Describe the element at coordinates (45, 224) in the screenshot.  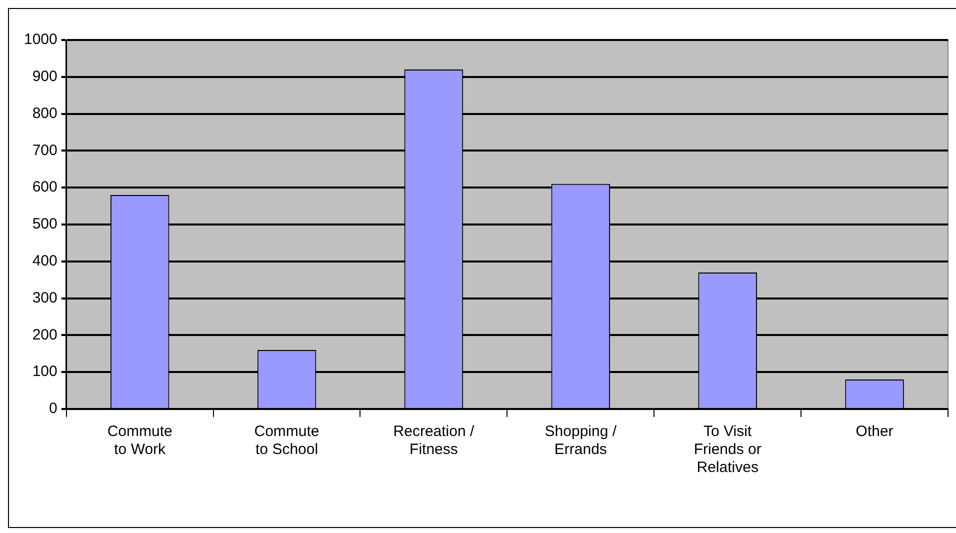
I see `y-tick-label: 500` at that location.